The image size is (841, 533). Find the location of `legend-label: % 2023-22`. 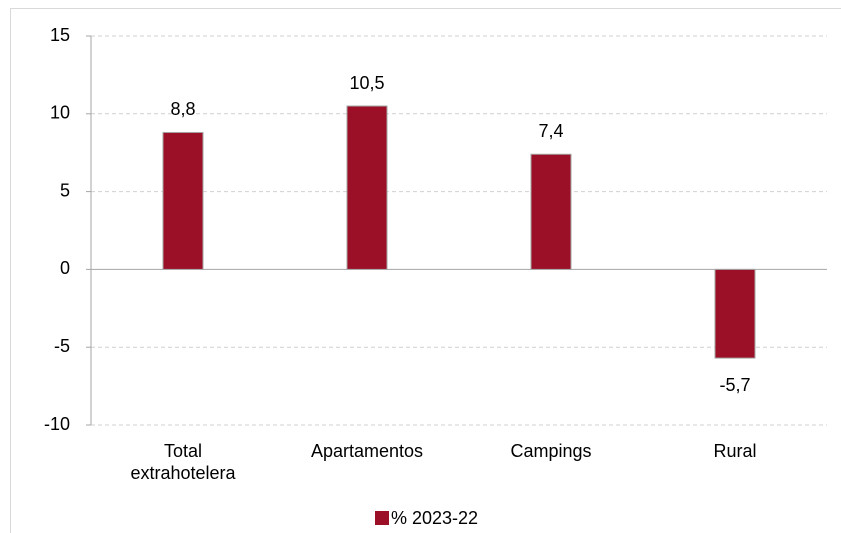

legend-label: % 2023-22 is located at coordinates (434, 518).